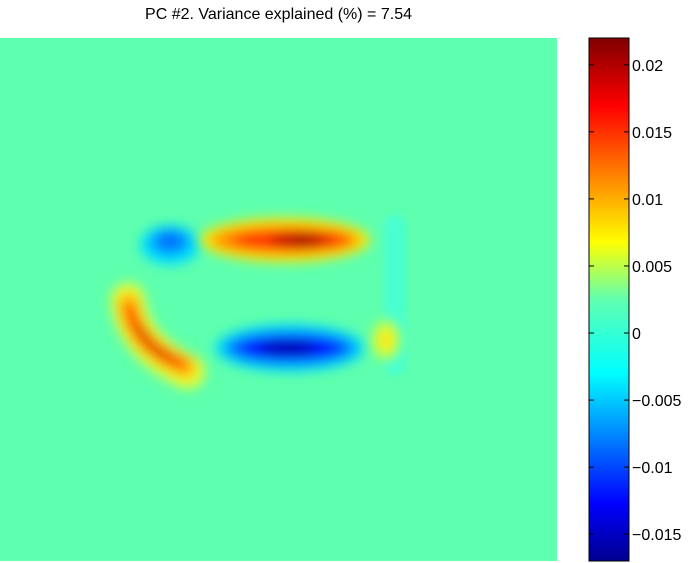  What do you see at coordinates (170, 245) in the screenshot?
I see `feature-upper-left-negative-blob` at bounding box center [170, 245].